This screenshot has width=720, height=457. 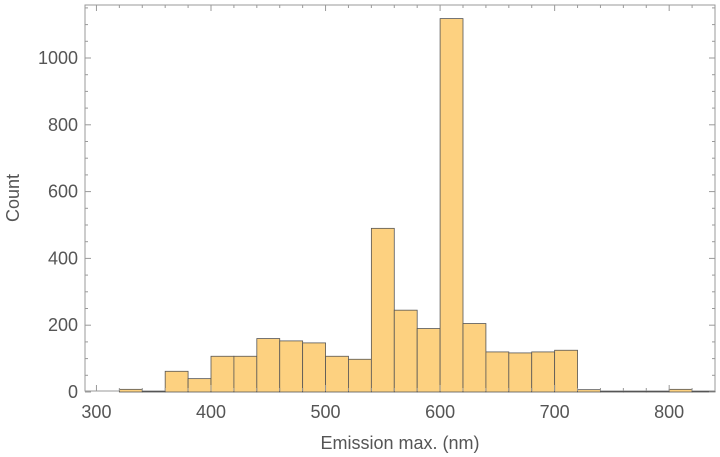 What do you see at coordinates (440, 412) in the screenshot?
I see `x-tick-label: 600` at bounding box center [440, 412].